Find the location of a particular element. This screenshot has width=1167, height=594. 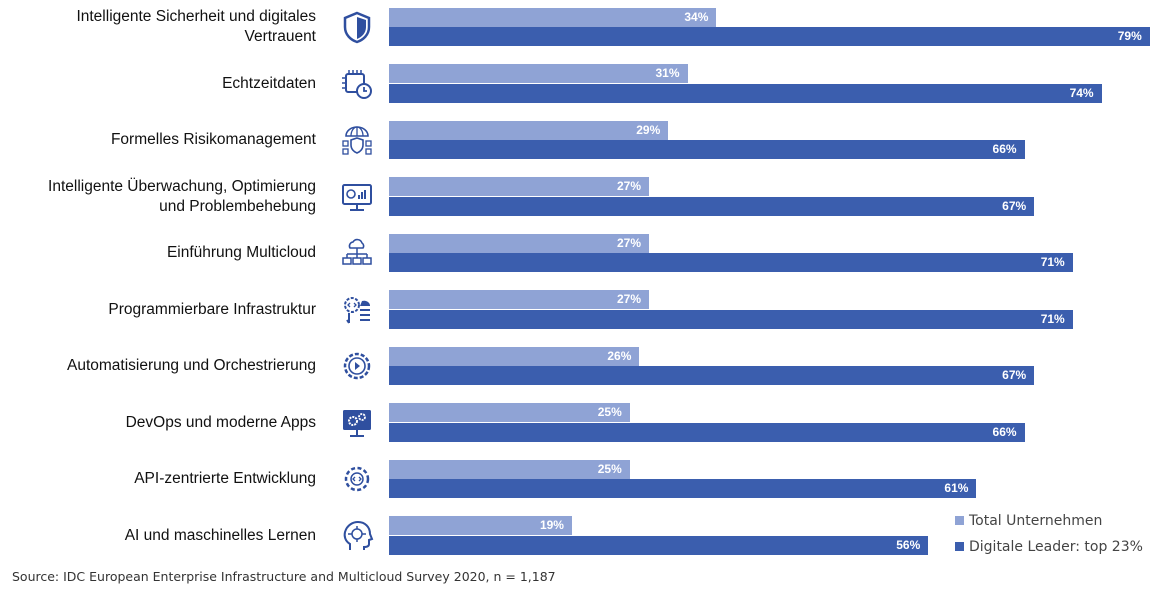

data-label: 61% is located at coordinates (956, 488).